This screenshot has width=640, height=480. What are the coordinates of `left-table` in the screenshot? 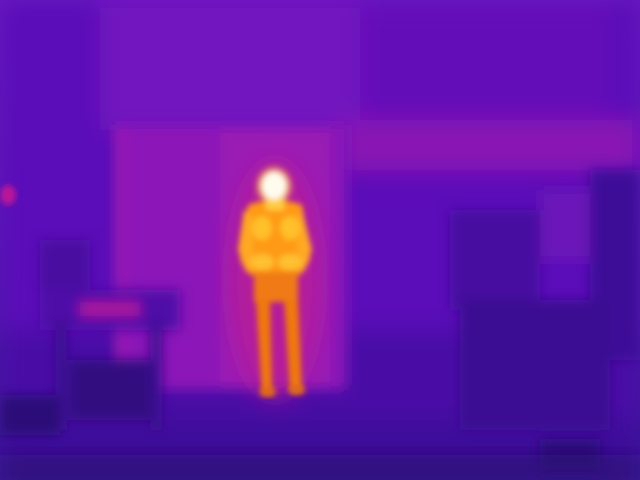 It's located at (90, 337).